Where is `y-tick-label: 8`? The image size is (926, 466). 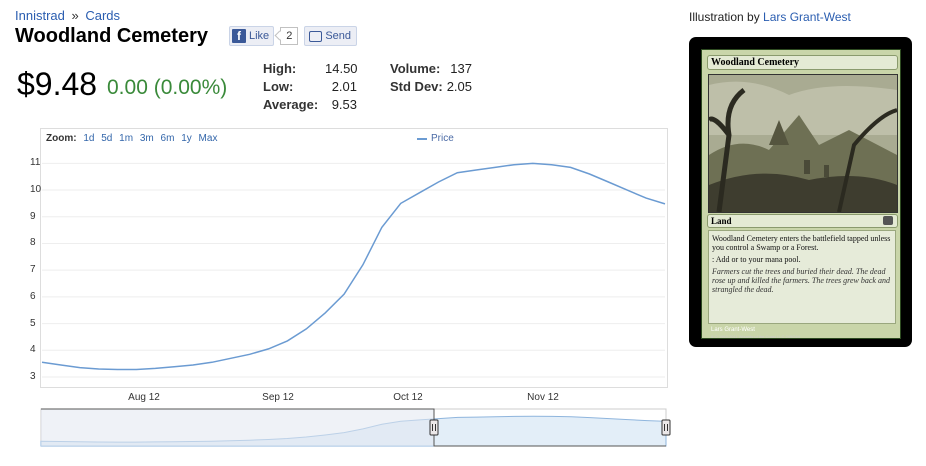 y-tick-label: 8 is located at coordinates (33, 243).